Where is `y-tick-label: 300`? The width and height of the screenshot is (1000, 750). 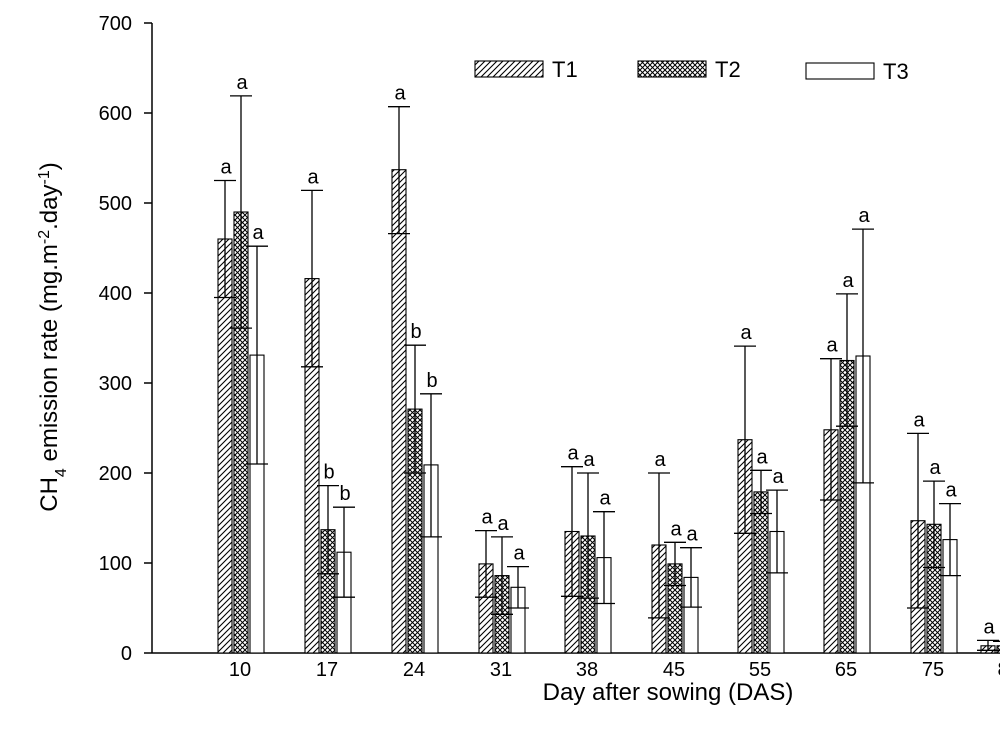
y-tick-label: 300 is located at coordinates (115, 384).